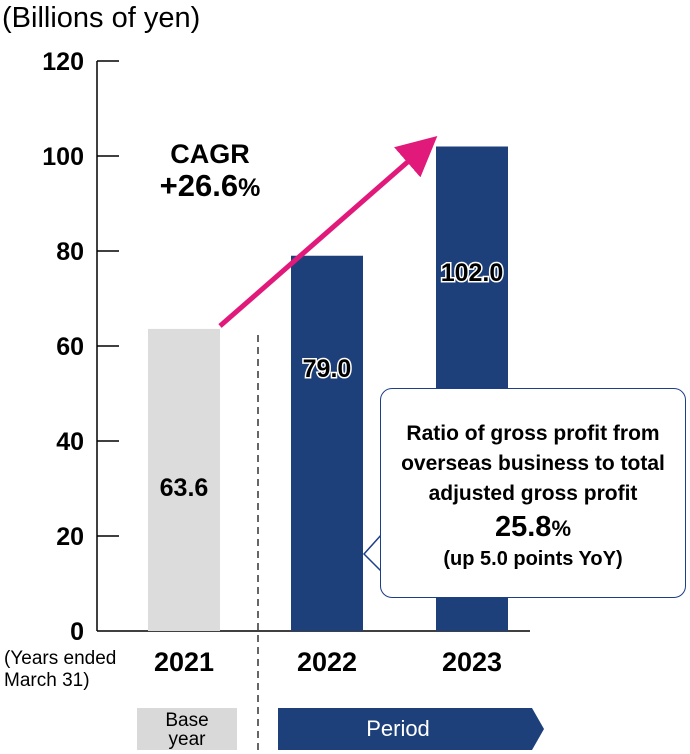  I want to click on bar-2021, so click(184, 479).